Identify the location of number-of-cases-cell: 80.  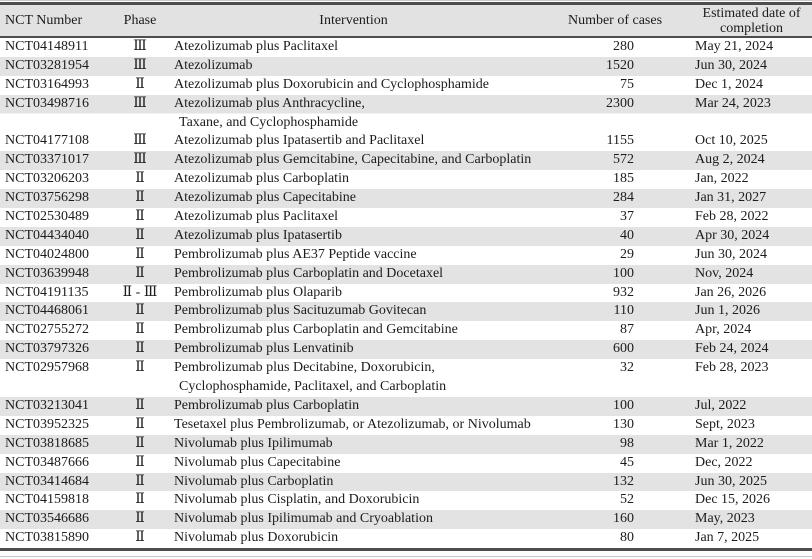
(627, 538).